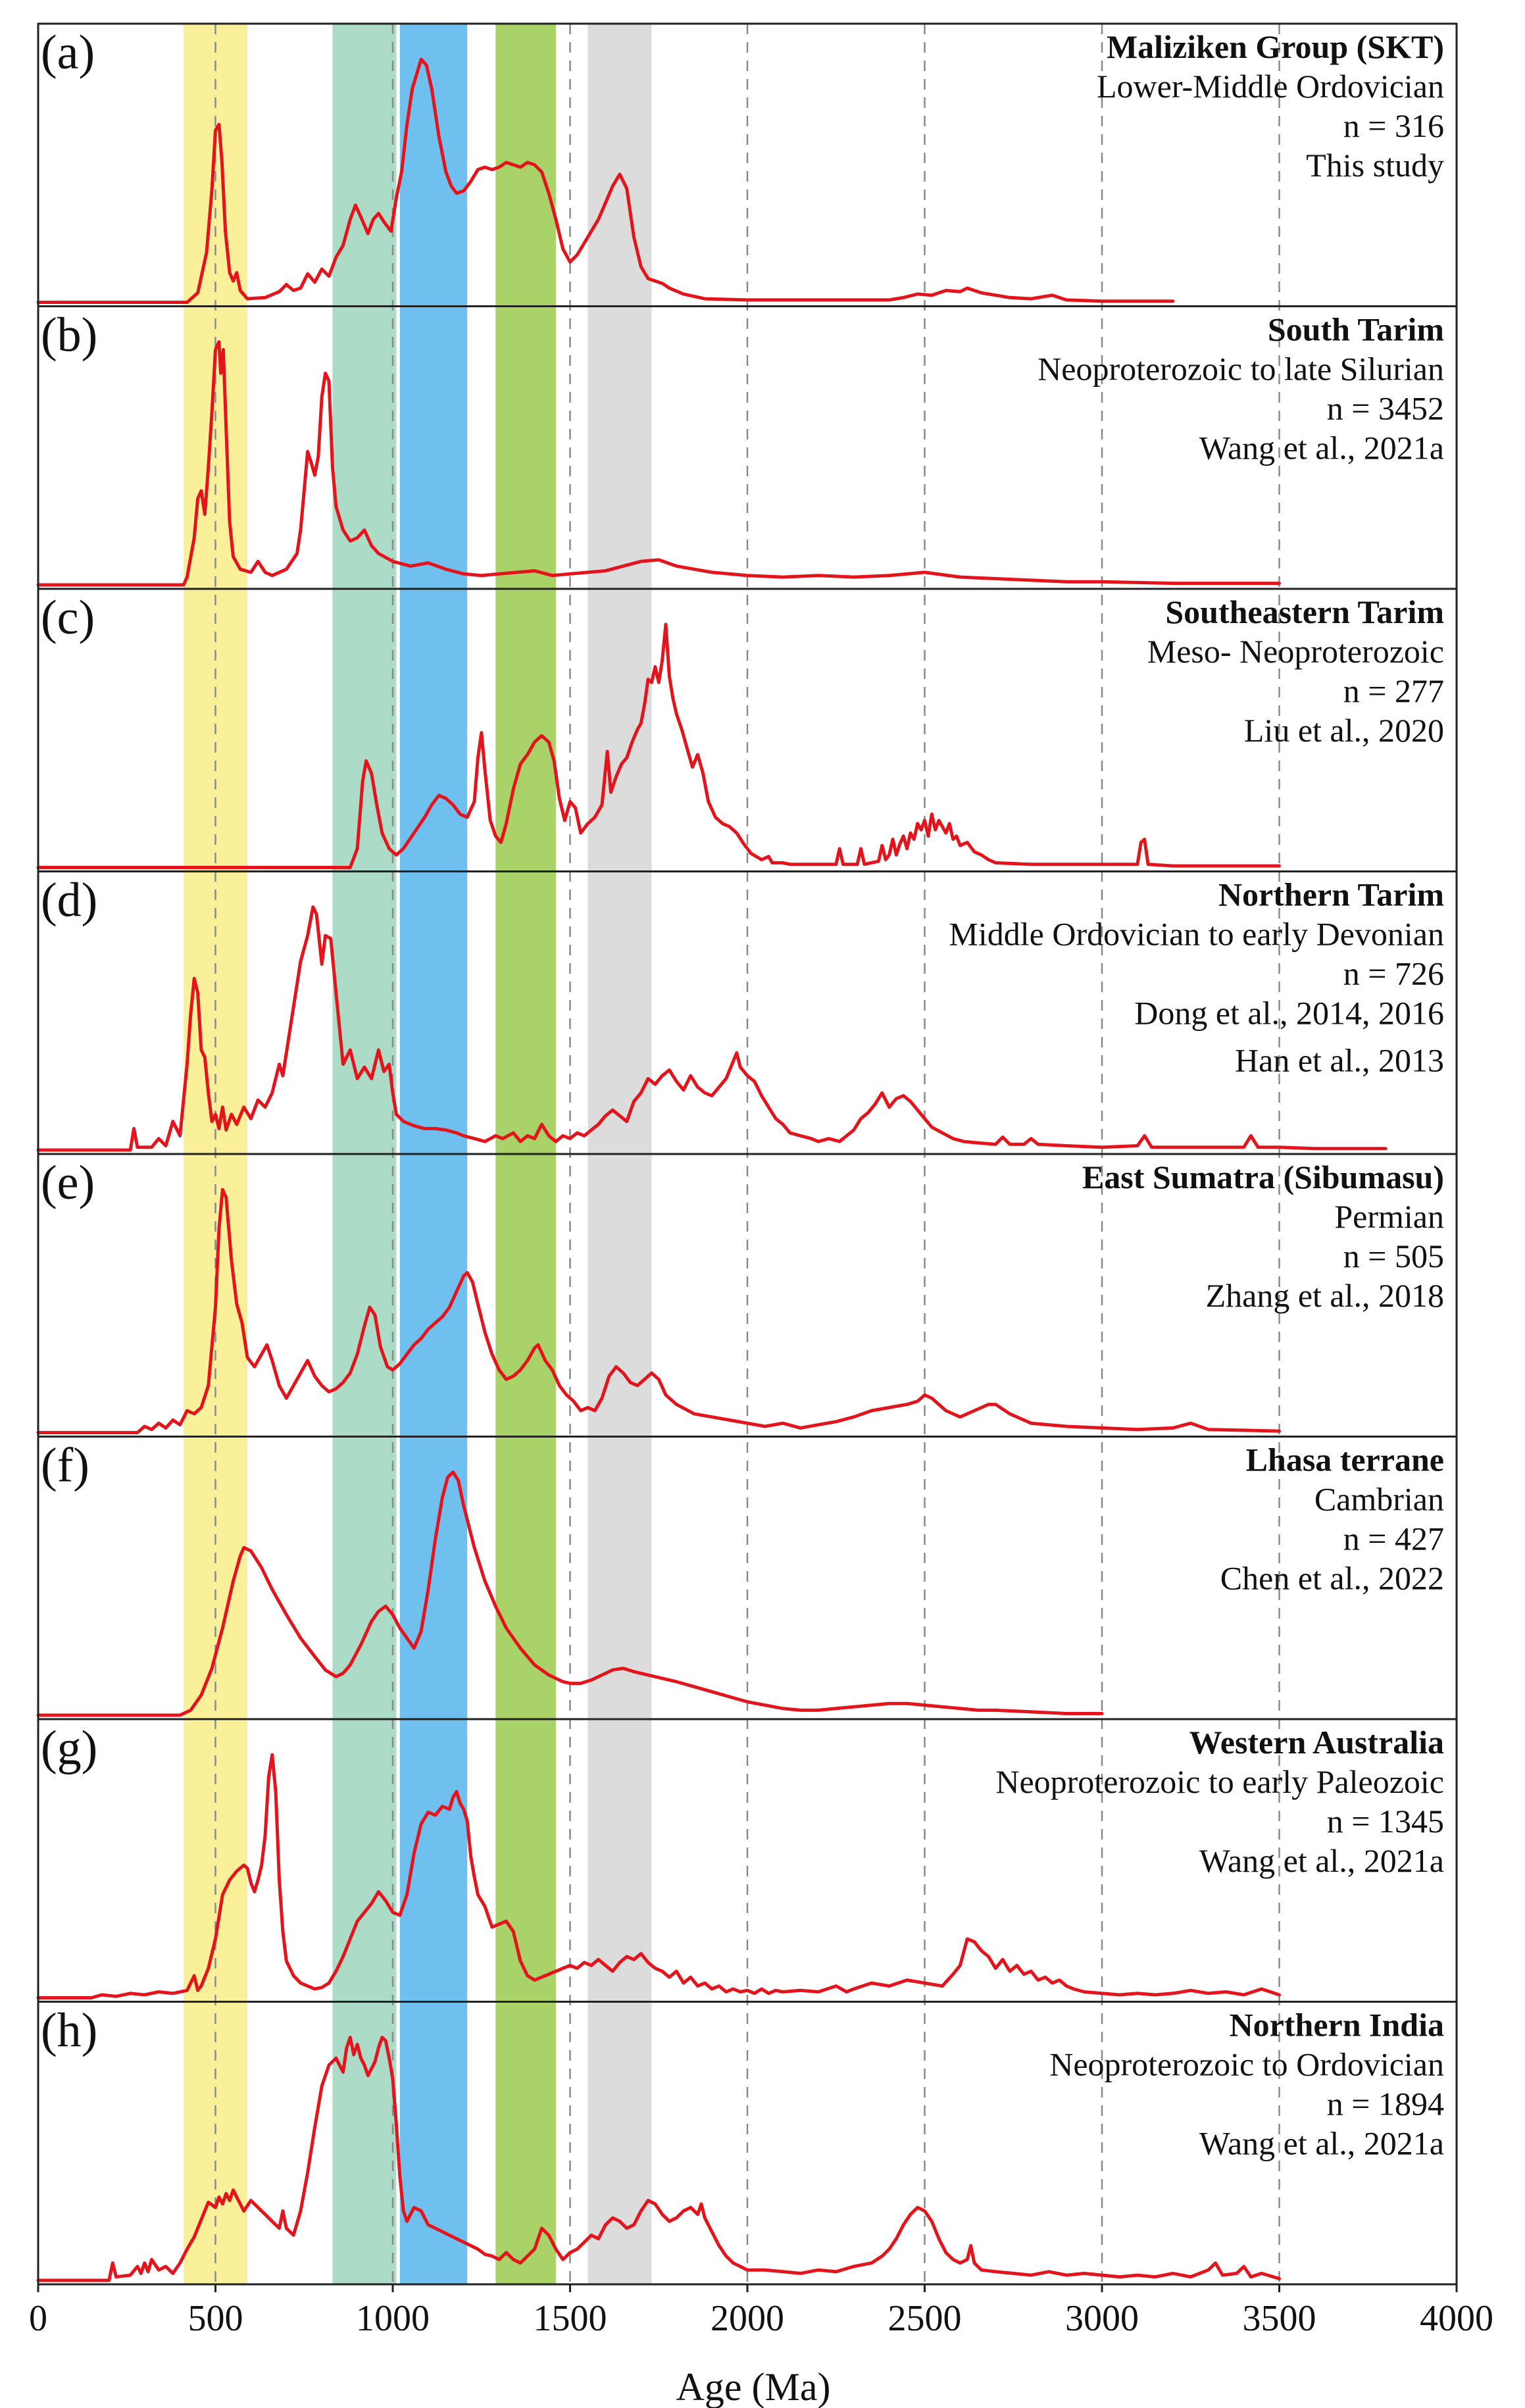  What do you see at coordinates (1263, 1177) in the screenshot?
I see `panel-title: East Sumatra (Sibumasu)` at bounding box center [1263, 1177].